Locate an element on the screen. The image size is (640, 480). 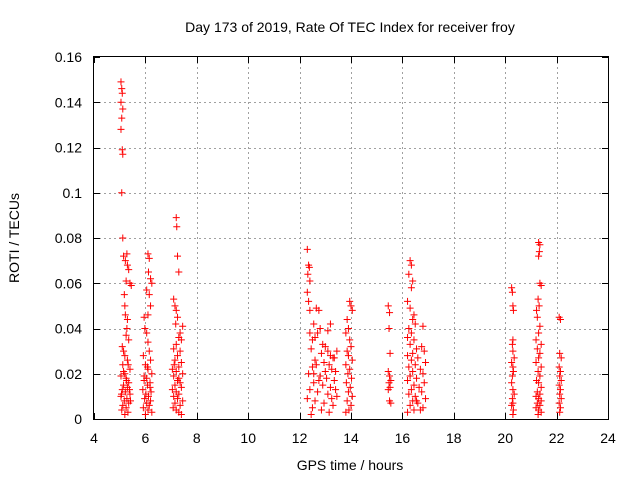
y-tick-label: 0 is located at coordinates (78, 419).